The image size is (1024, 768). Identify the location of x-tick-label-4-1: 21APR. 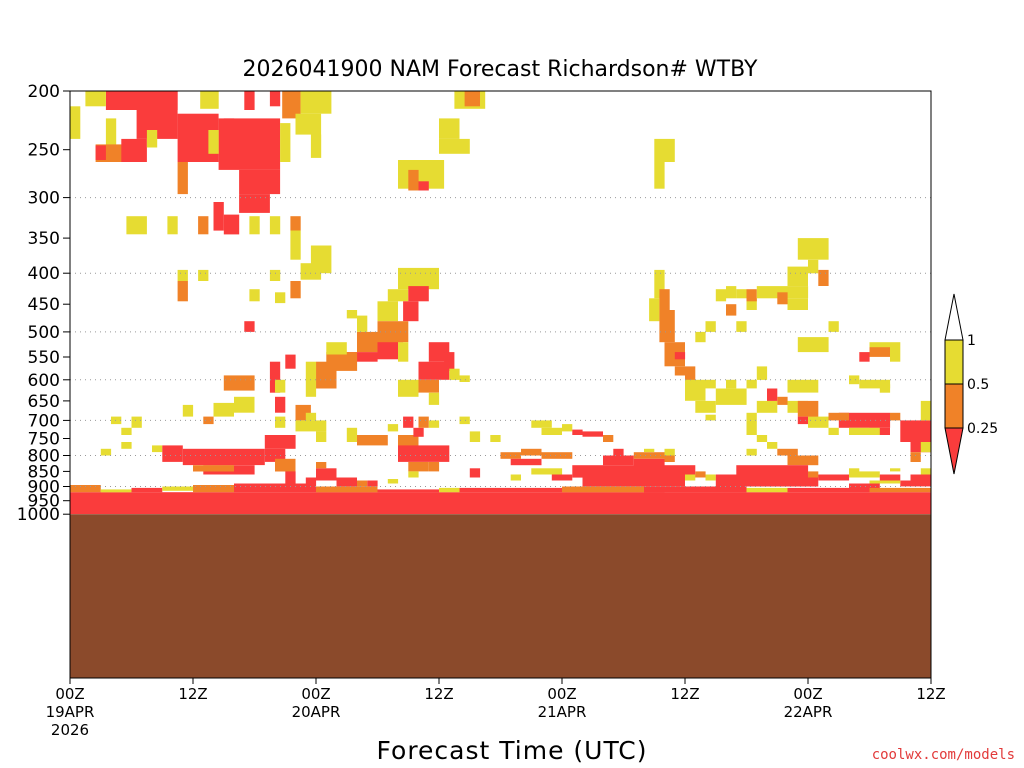
(562, 712).